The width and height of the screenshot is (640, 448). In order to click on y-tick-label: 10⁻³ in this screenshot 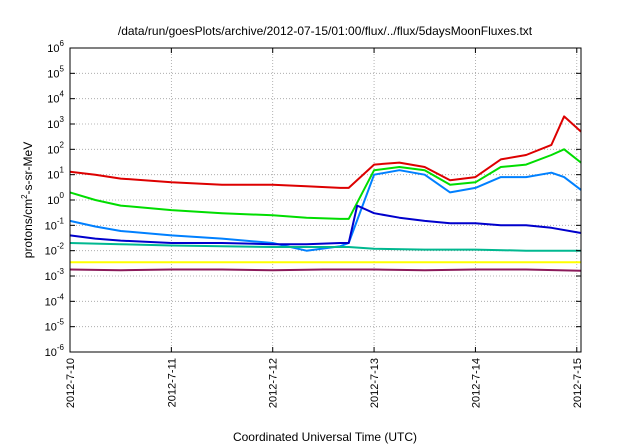, I will do `click(55, 275)`.